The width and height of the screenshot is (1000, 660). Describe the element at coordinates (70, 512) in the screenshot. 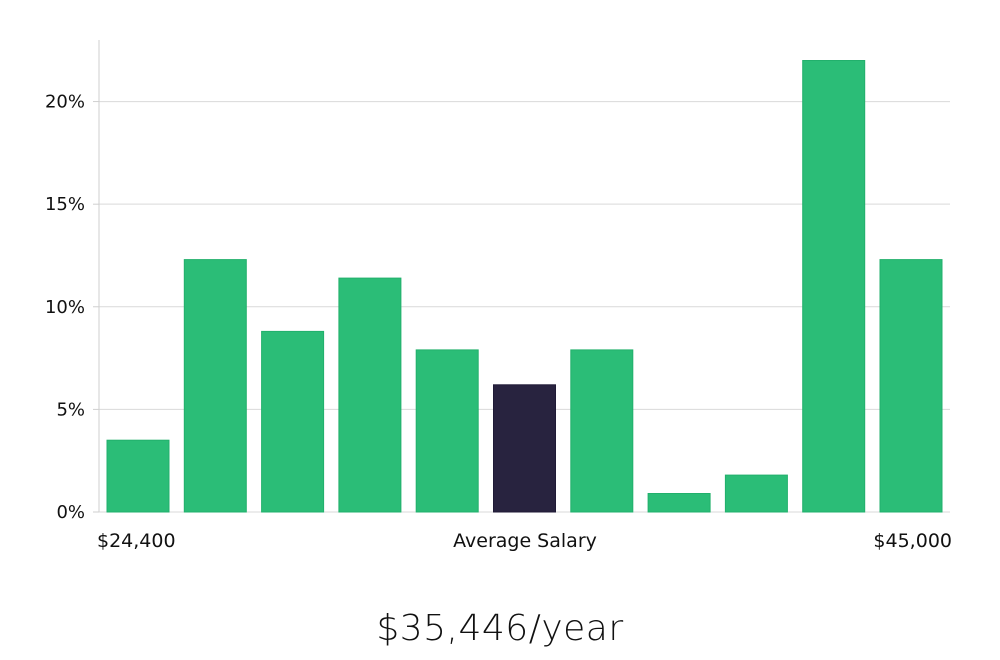

I see `y-tick-label: 0%` at that location.